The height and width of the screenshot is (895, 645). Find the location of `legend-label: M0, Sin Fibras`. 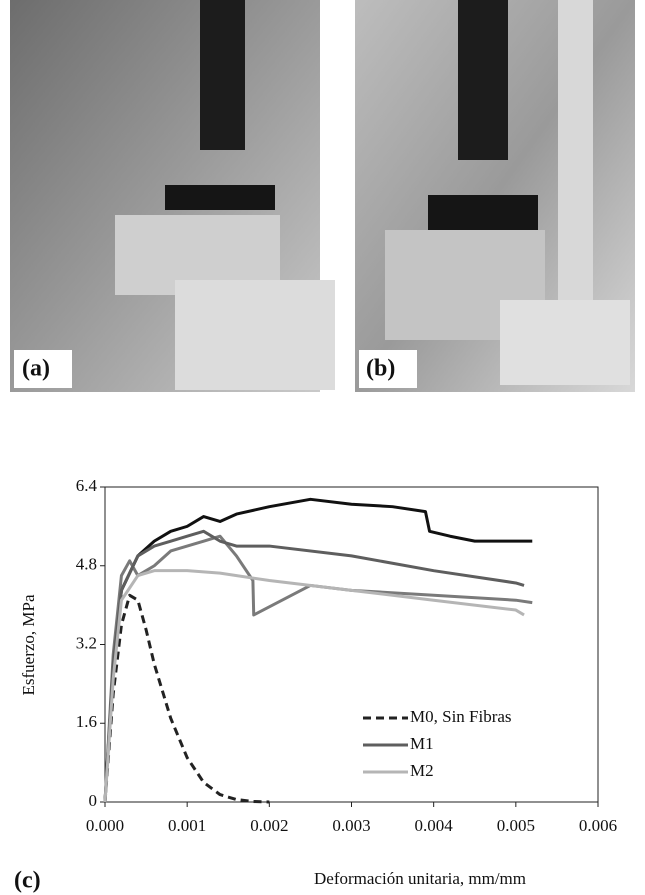

legend-label: M0, Sin Fibras is located at coordinates (461, 716).